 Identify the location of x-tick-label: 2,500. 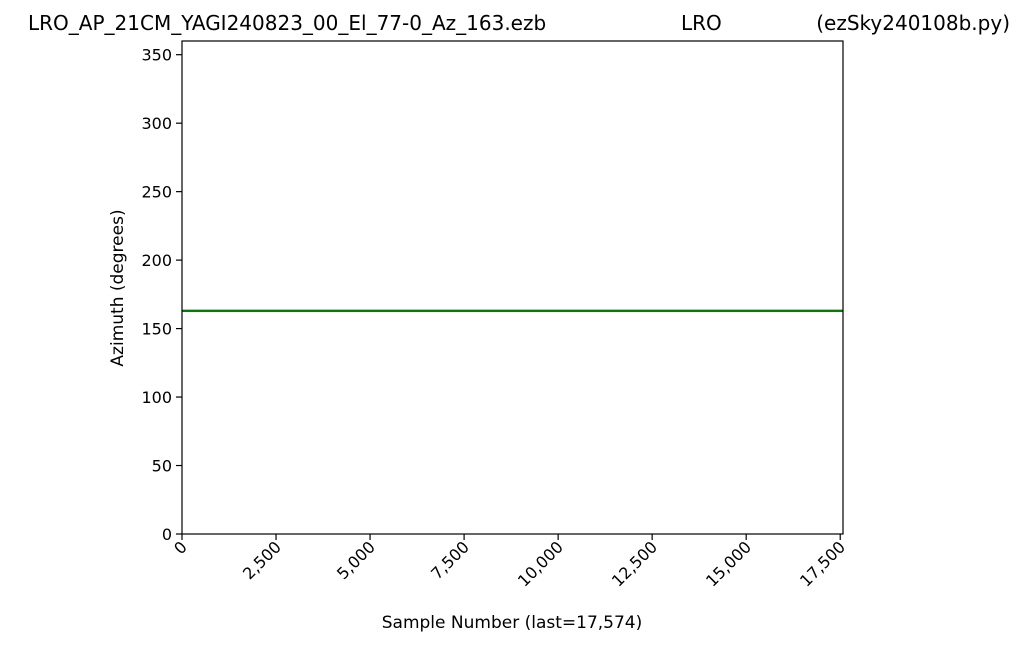
(262, 560).